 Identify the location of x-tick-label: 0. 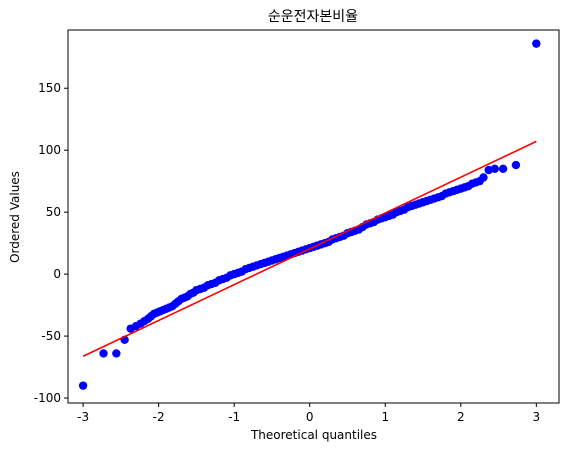
(310, 417).